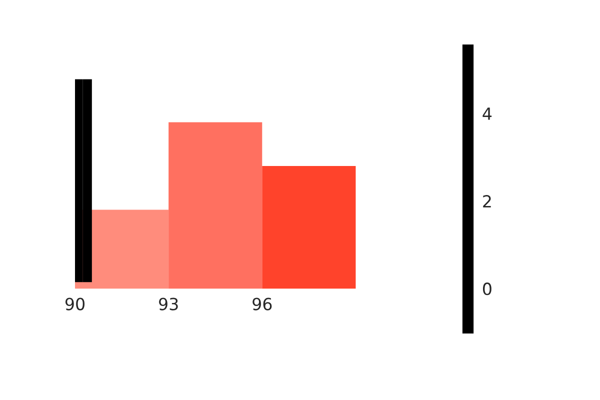 This screenshot has width=600, height=400. What do you see at coordinates (74, 304) in the screenshot?
I see `x-tick-label: 90` at bounding box center [74, 304].